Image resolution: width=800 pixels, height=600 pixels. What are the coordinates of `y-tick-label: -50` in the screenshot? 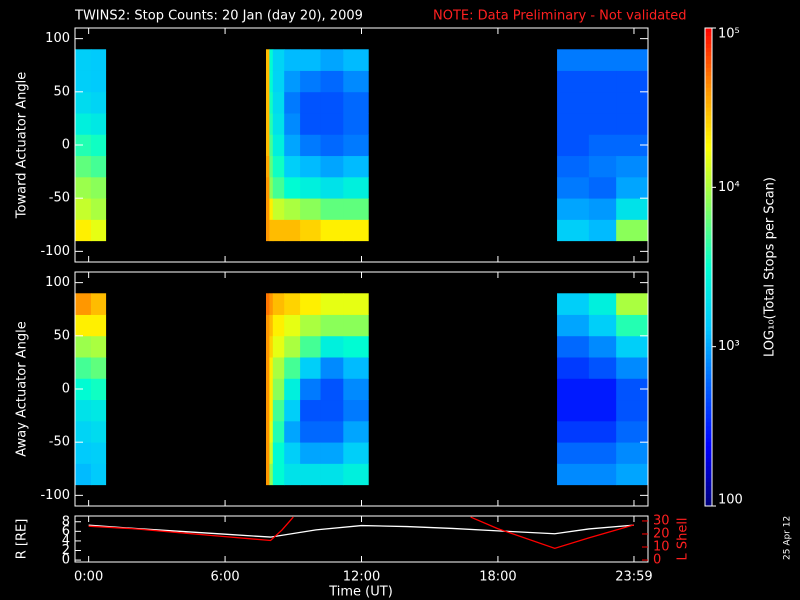 It's located at (59, 198).